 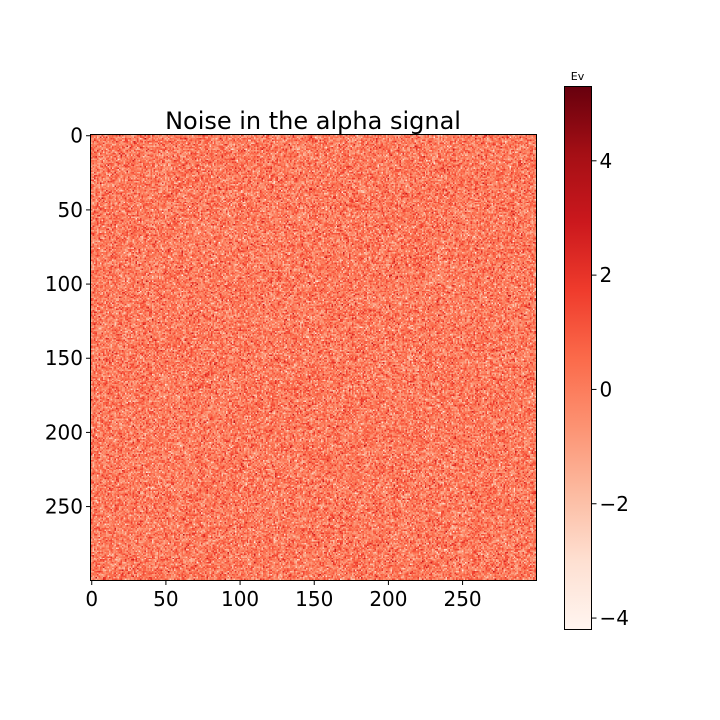 What do you see at coordinates (64, 358) in the screenshot?
I see `y-tick-label: 150` at bounding box center [64, 358].